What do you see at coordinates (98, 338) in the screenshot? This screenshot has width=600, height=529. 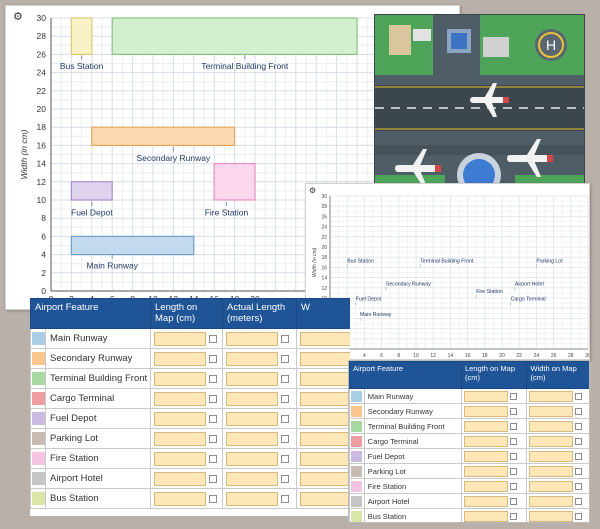 I see `feature-name: Main Runway` at bounding box center [98, 338].